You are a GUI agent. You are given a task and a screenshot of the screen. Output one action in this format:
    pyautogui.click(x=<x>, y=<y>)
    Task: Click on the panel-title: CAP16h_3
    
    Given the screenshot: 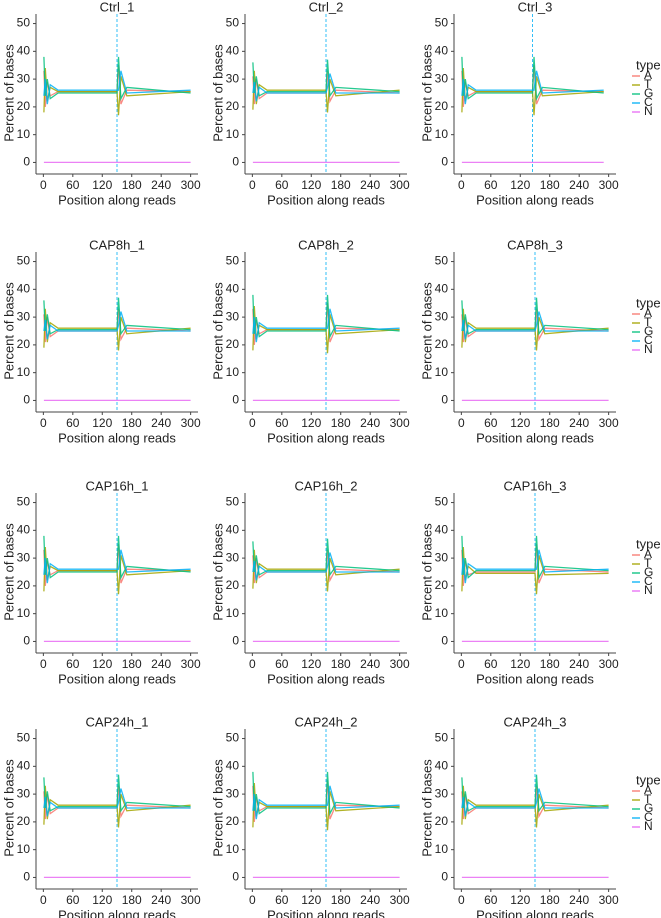 What is the action you would take?
    pyautogui.click(x=535, y=485)
    